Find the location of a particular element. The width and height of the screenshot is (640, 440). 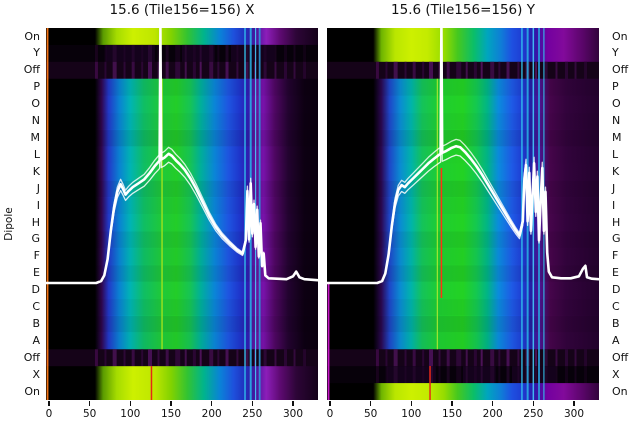

dipole-label-left: I is located at coordinates (38, 205).